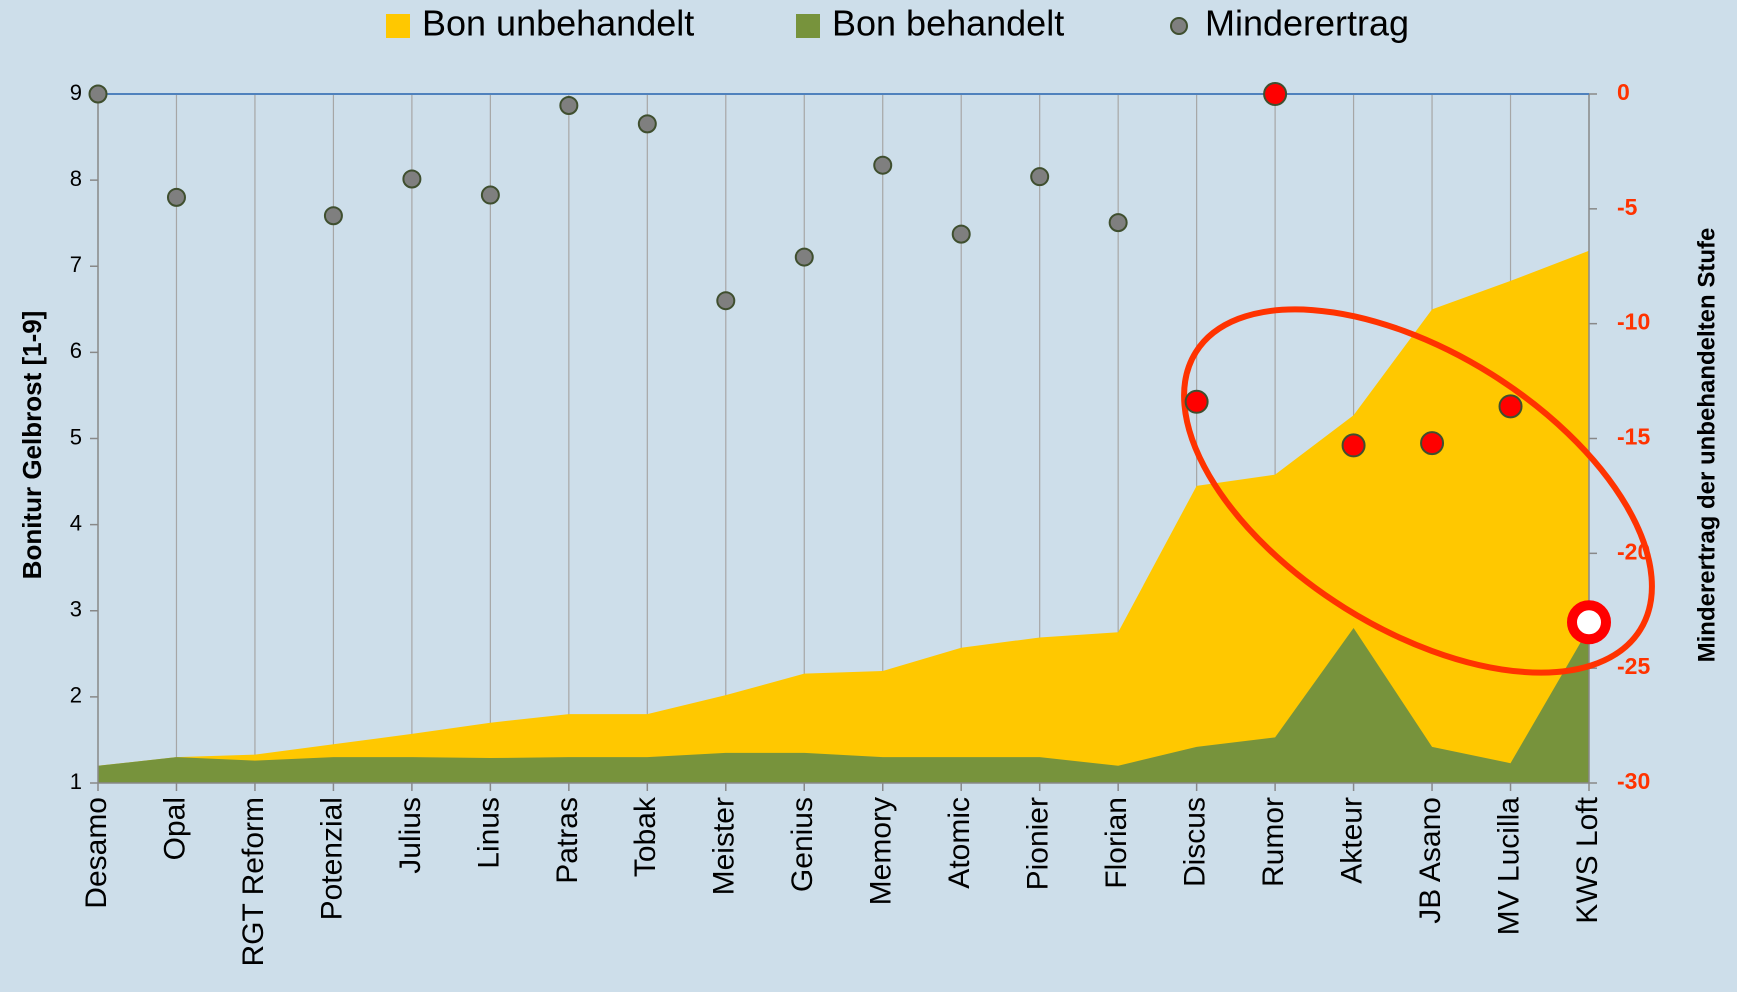 Image resolution: width=1737 pixels, height=992 pixels. I want to click on highlight-ellipse, so click(1418, 491).